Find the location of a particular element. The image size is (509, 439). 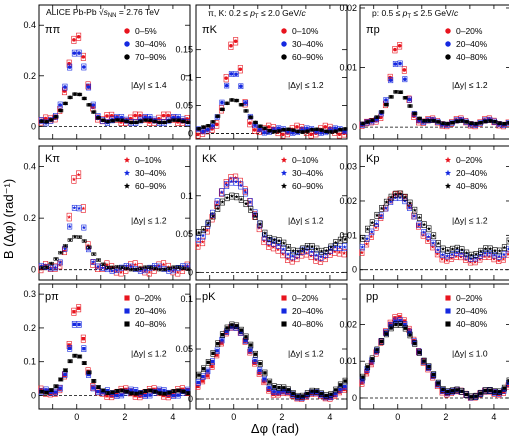

x-tick-label: 2 is located at coordinates (445, 417).